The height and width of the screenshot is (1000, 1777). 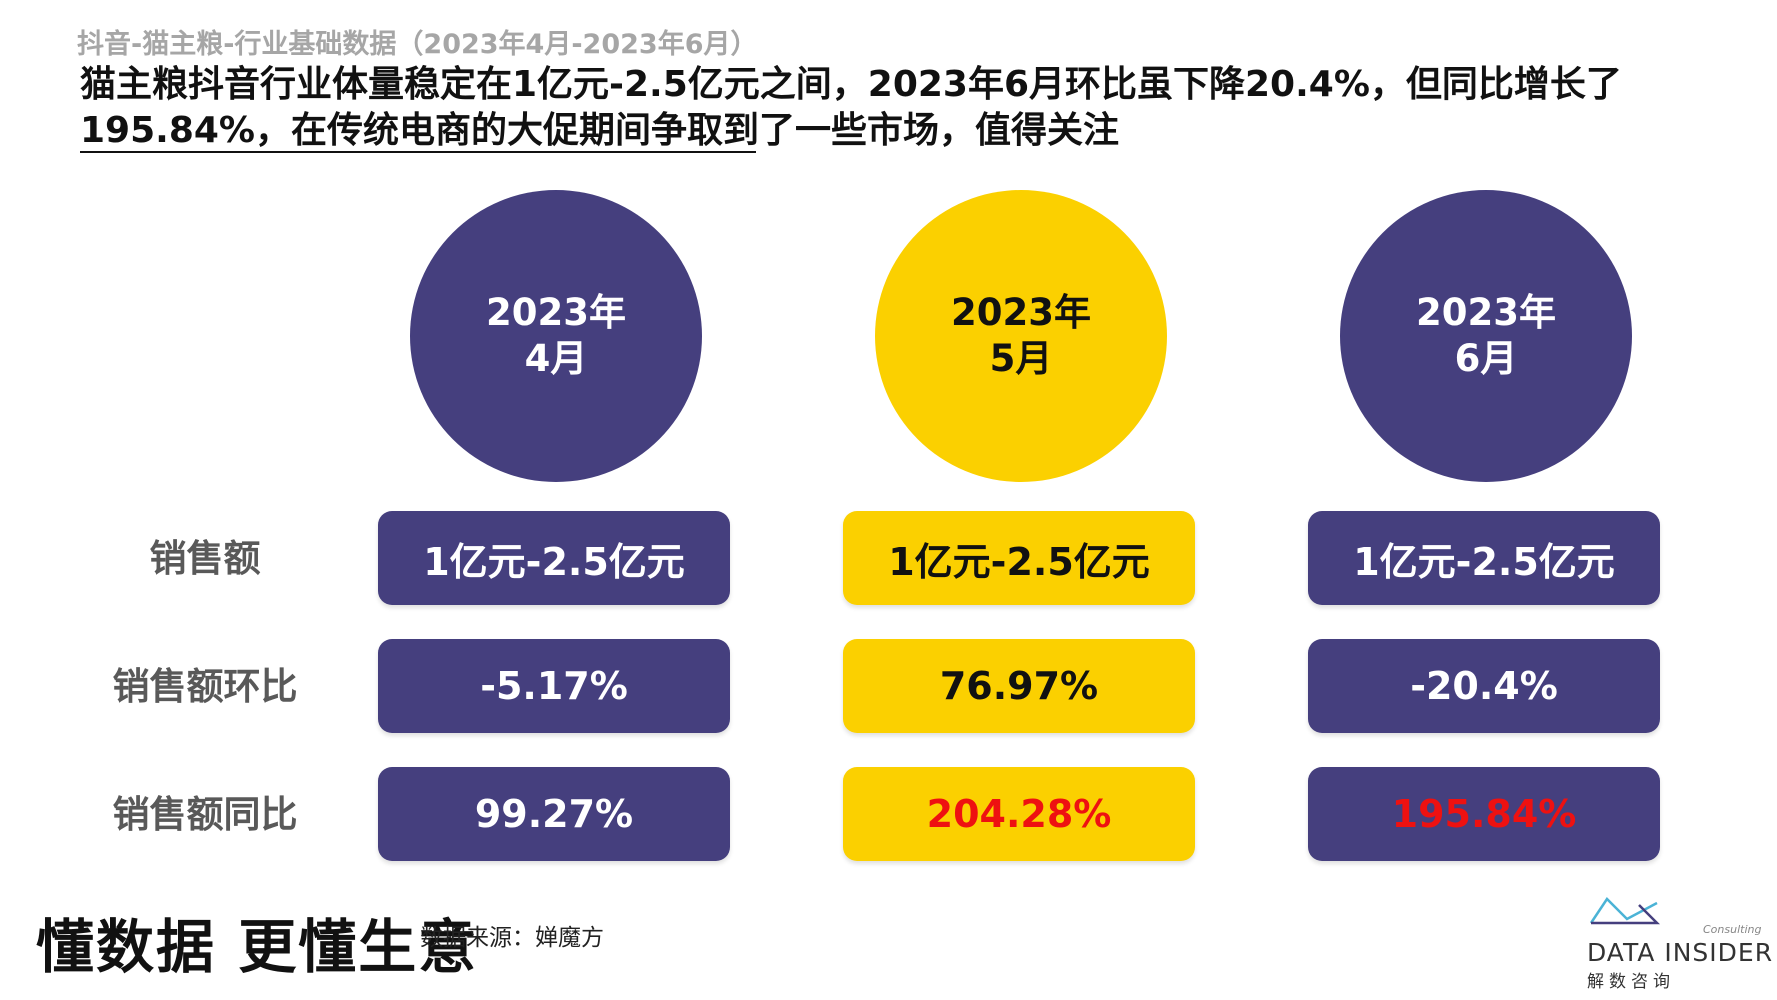 I want to click on yoy-cell-jun: 195.84%, so click(x=1484, y=814).